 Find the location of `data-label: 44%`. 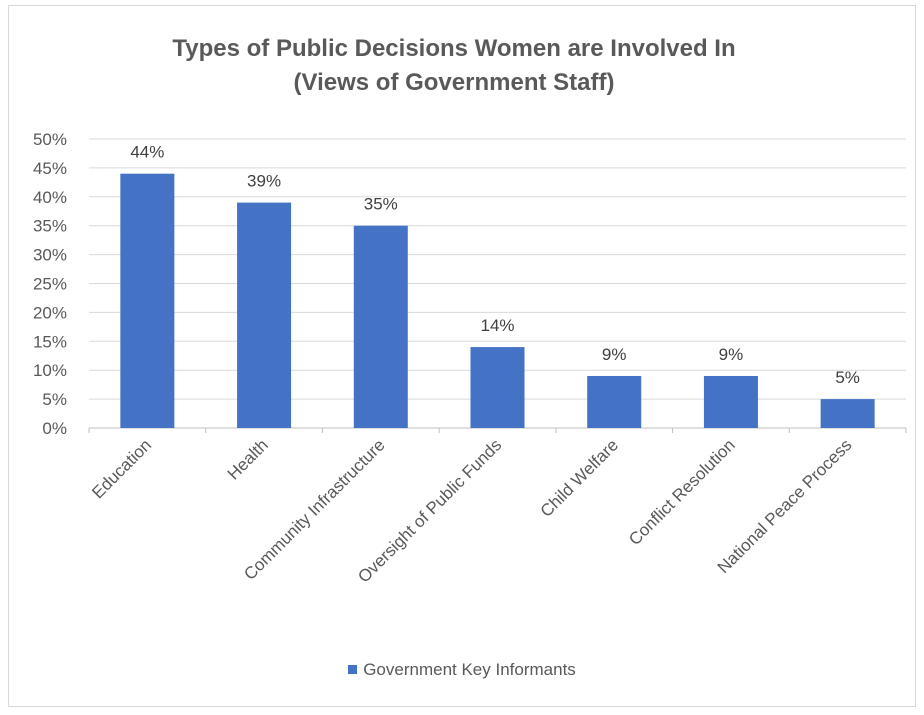

data-label: 44% is located at coordinates (147, 152).